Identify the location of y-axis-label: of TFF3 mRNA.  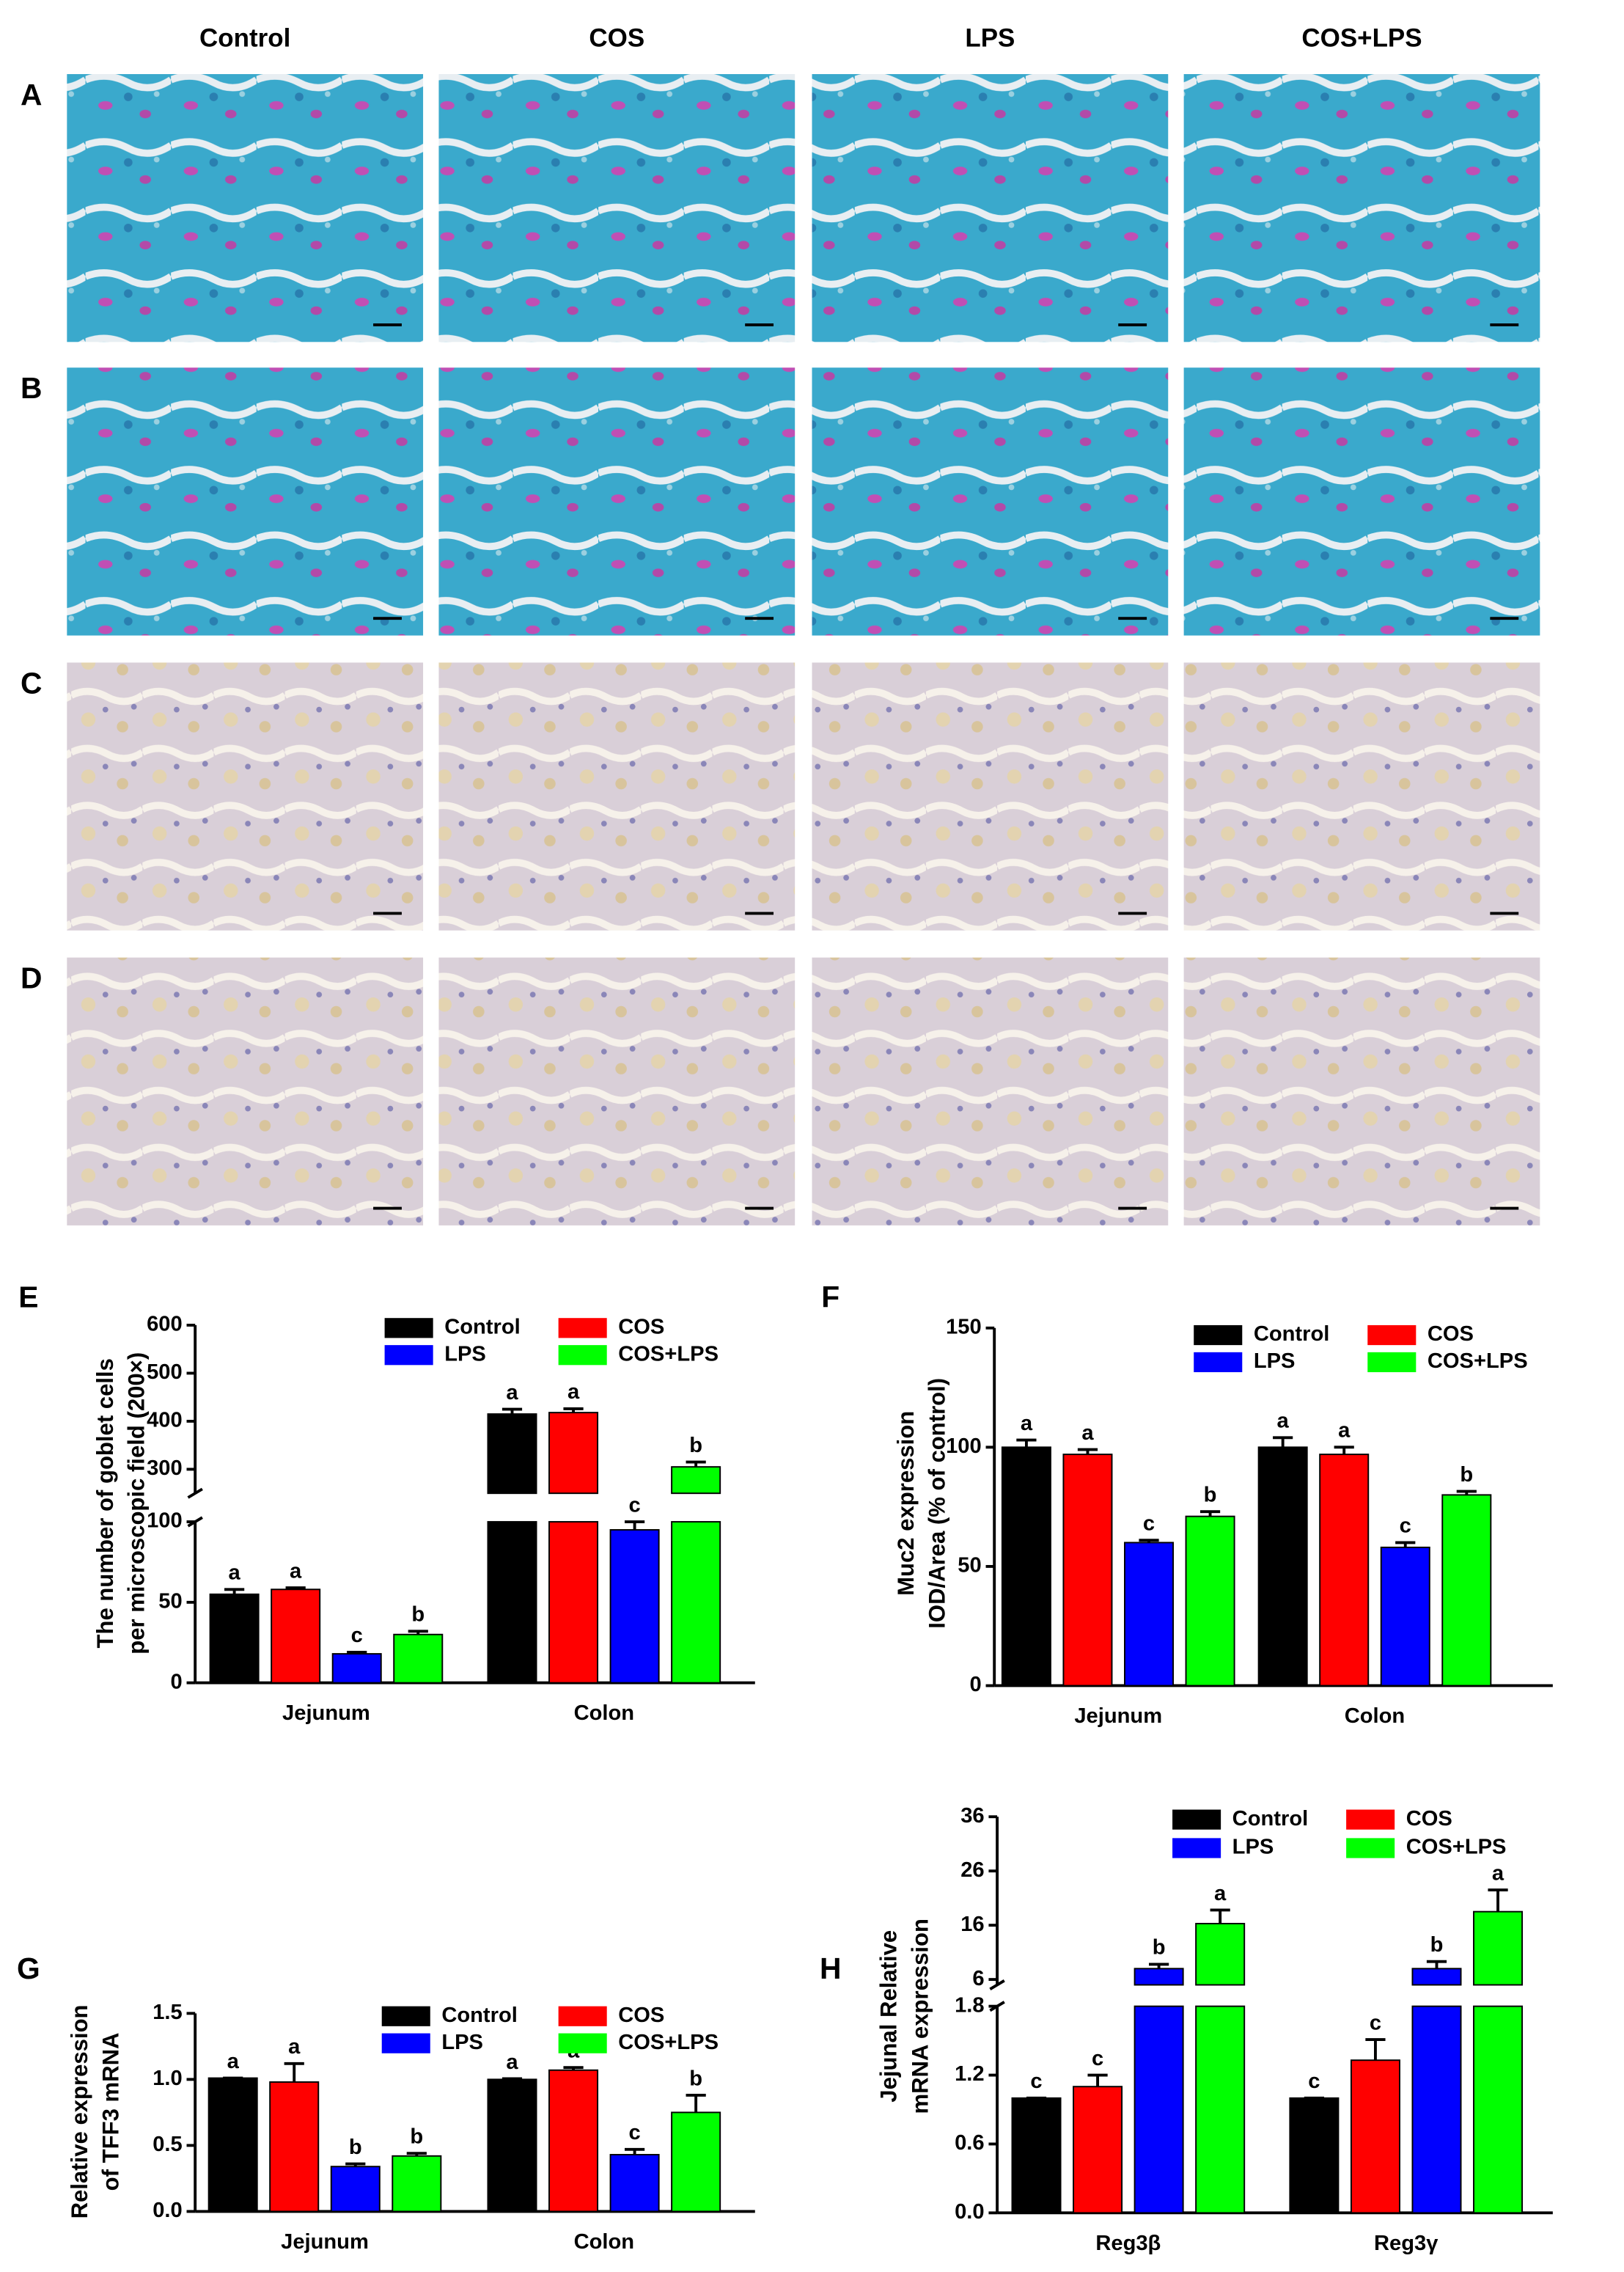
(111, 2112).